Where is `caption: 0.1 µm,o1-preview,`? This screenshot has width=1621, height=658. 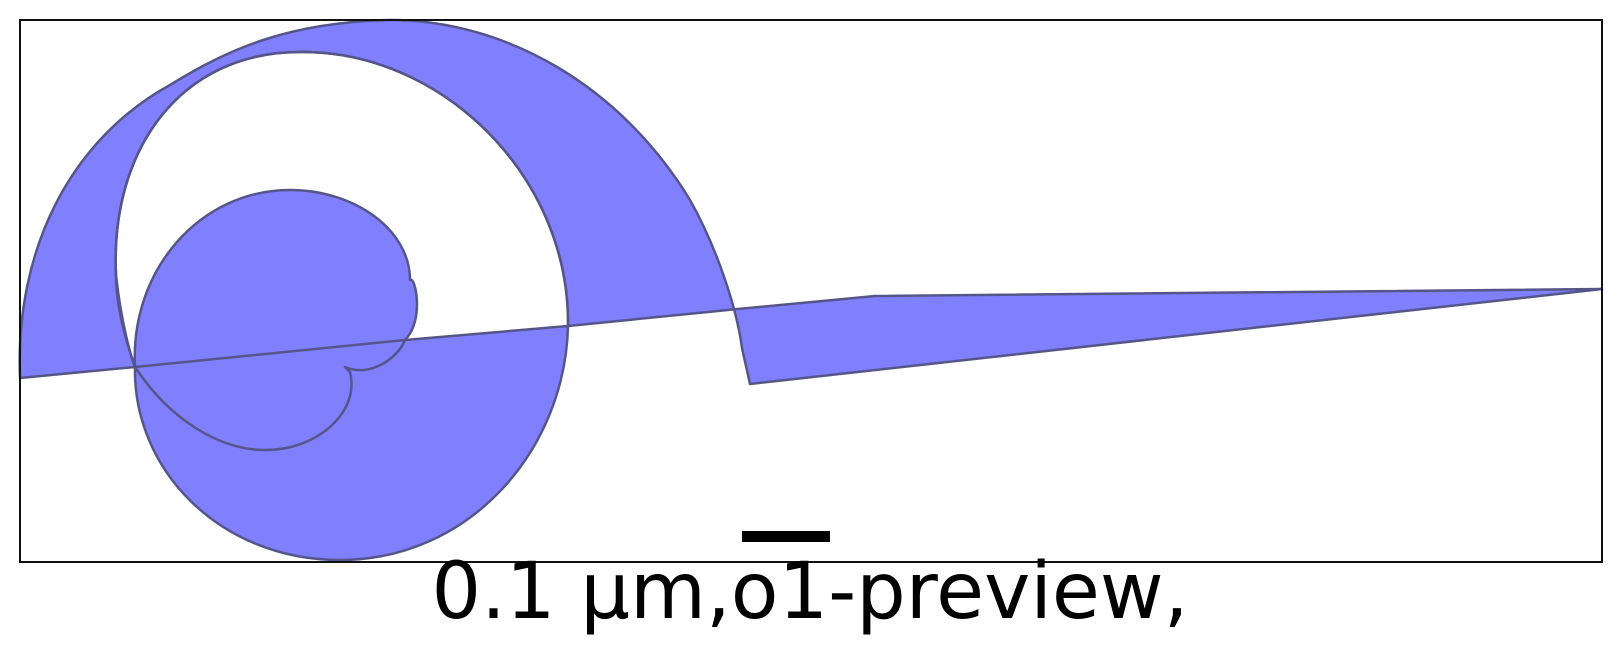 caption: 0.1 µm,o1-preview, is located at coordinates (810, 592).